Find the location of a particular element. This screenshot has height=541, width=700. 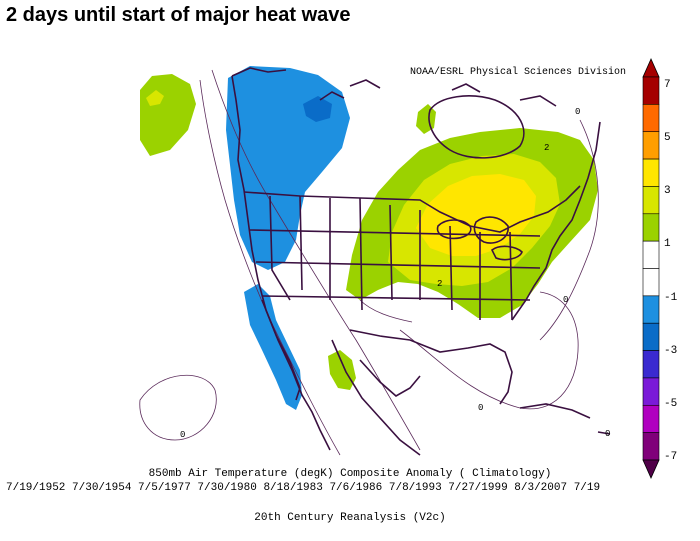

colorbar-label: 3 is located at coordinates (667, 191).